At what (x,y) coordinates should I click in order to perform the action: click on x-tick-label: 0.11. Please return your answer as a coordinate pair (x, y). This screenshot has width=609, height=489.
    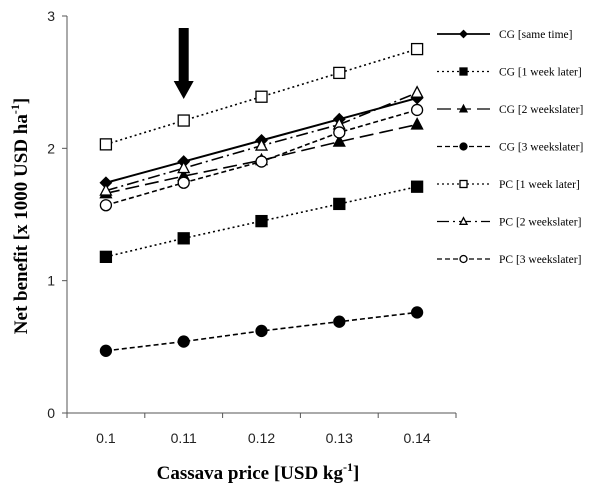
    Looking at the image, I should click on (184, 438).